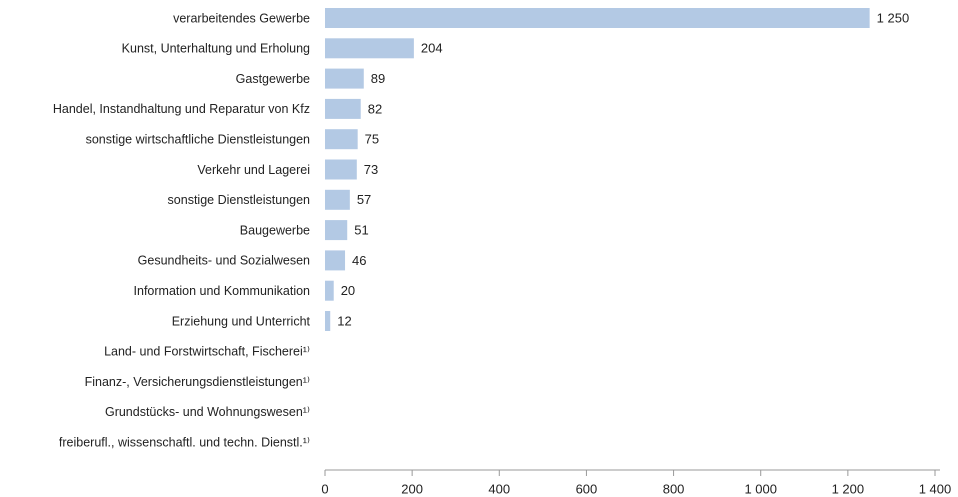  Describe the element at coordinates (359, 260) in the screenshot. I see `value-label: 46` at that location.